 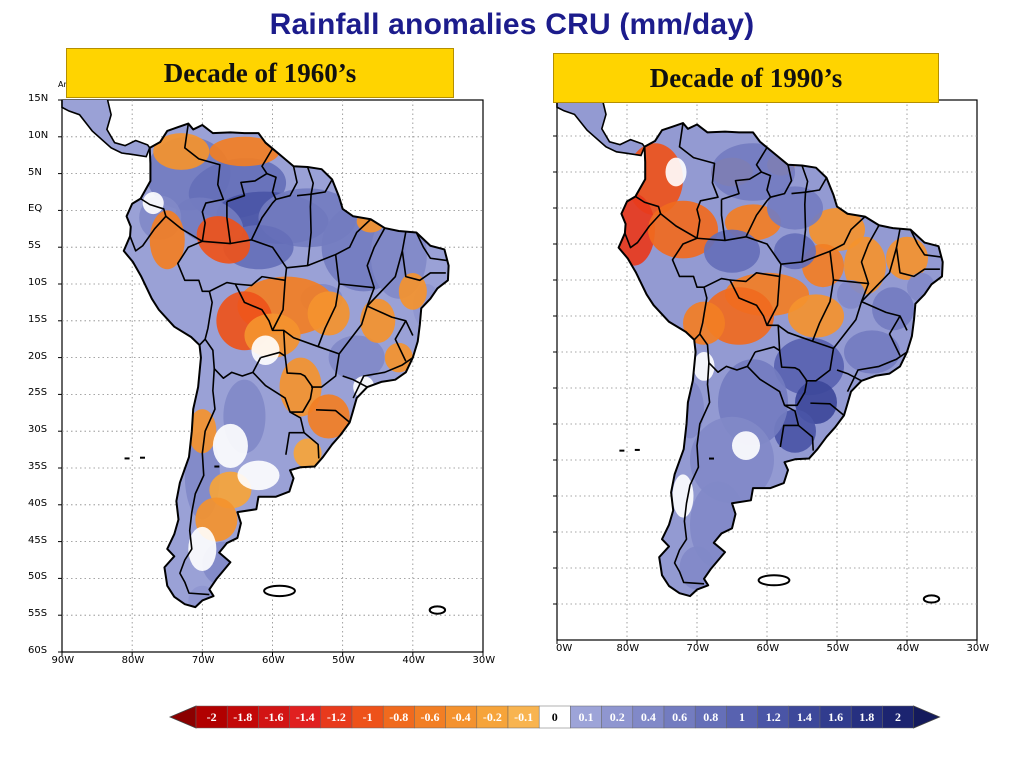 What do you see at coordinates (38, 540) in the screenshot?
I see `lat-label: 45S` at bounding box center [38, 540].